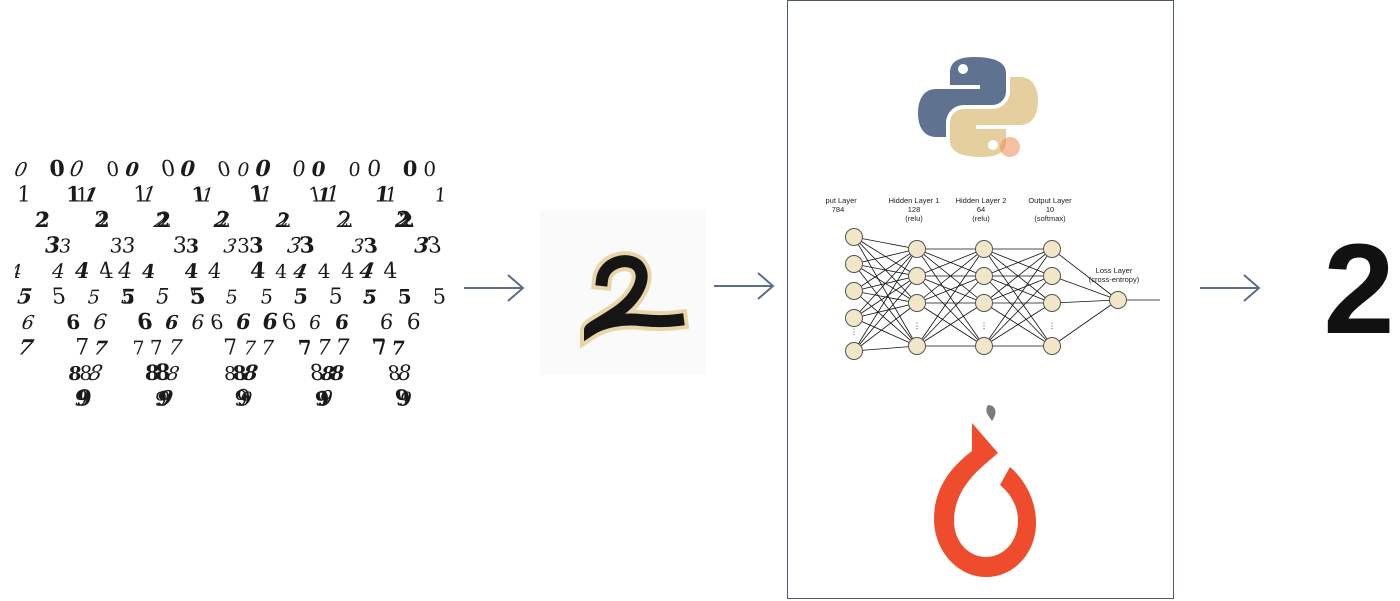 This screenshot has width=1400, height=601. What do you see at coordinates (1050, 209) in the screenshot?
I see `layer-size-label: 10` at bounding box center [1050, 209].